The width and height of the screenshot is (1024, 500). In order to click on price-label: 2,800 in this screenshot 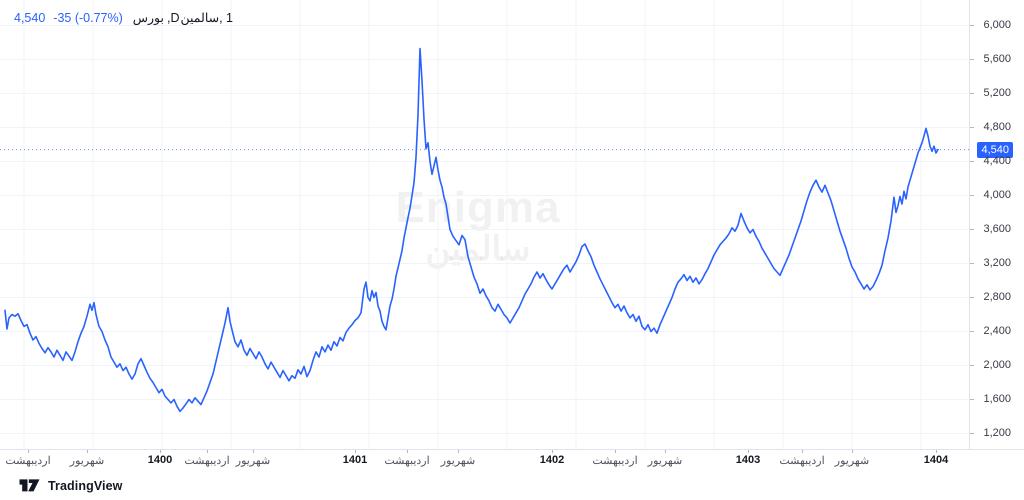, I will do `click(997, 297)`.